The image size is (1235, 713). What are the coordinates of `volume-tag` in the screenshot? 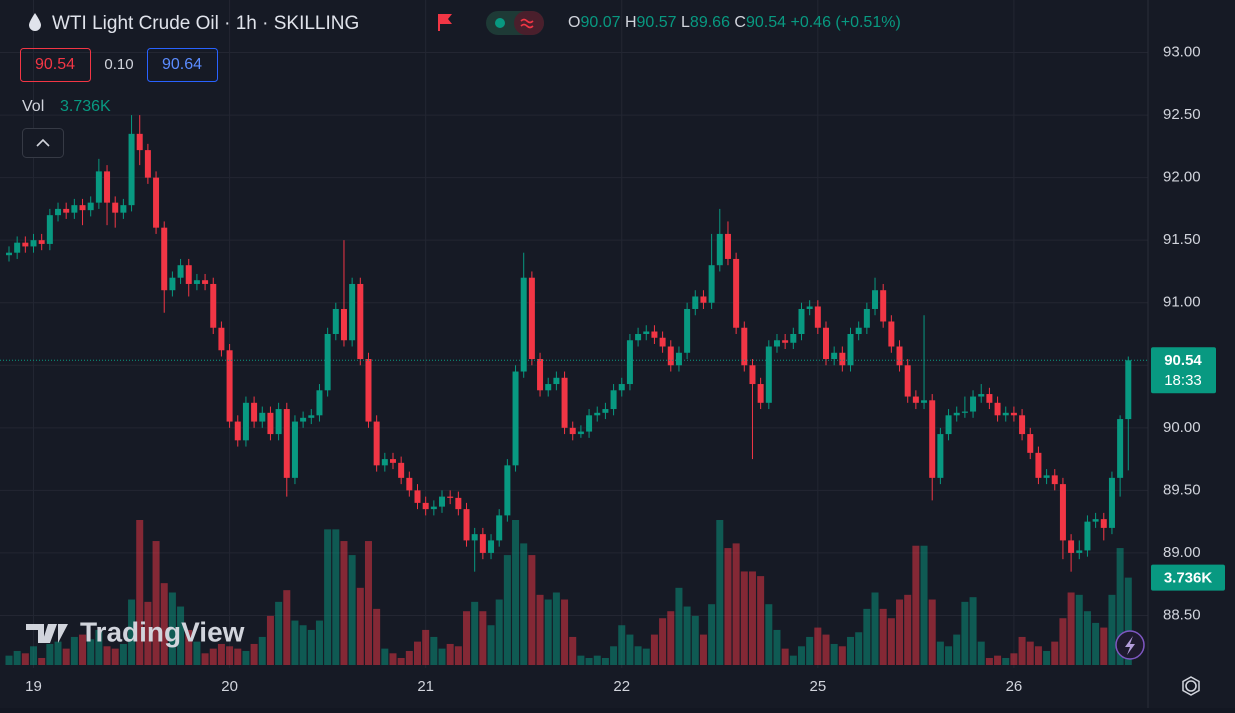 It's located at (1188, 577).